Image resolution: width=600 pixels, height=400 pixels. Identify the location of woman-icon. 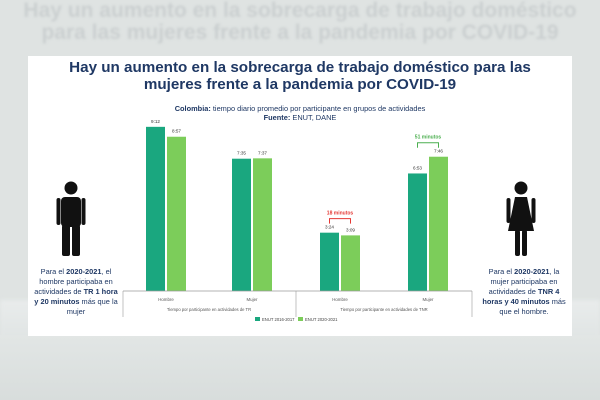
(521, 218).